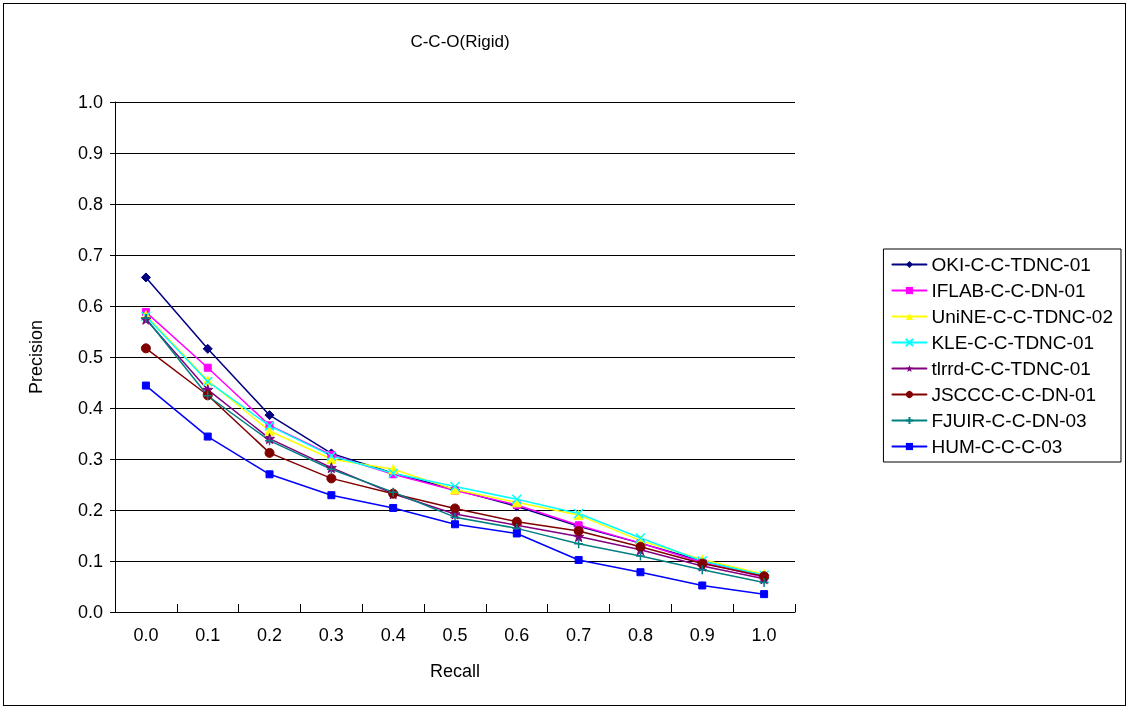  What do you see at coordinates (1022, 316) in the screenshot?
I see `legend-label: UniNE-C-C-TDNC-02` at bounding box center [1022, 316].